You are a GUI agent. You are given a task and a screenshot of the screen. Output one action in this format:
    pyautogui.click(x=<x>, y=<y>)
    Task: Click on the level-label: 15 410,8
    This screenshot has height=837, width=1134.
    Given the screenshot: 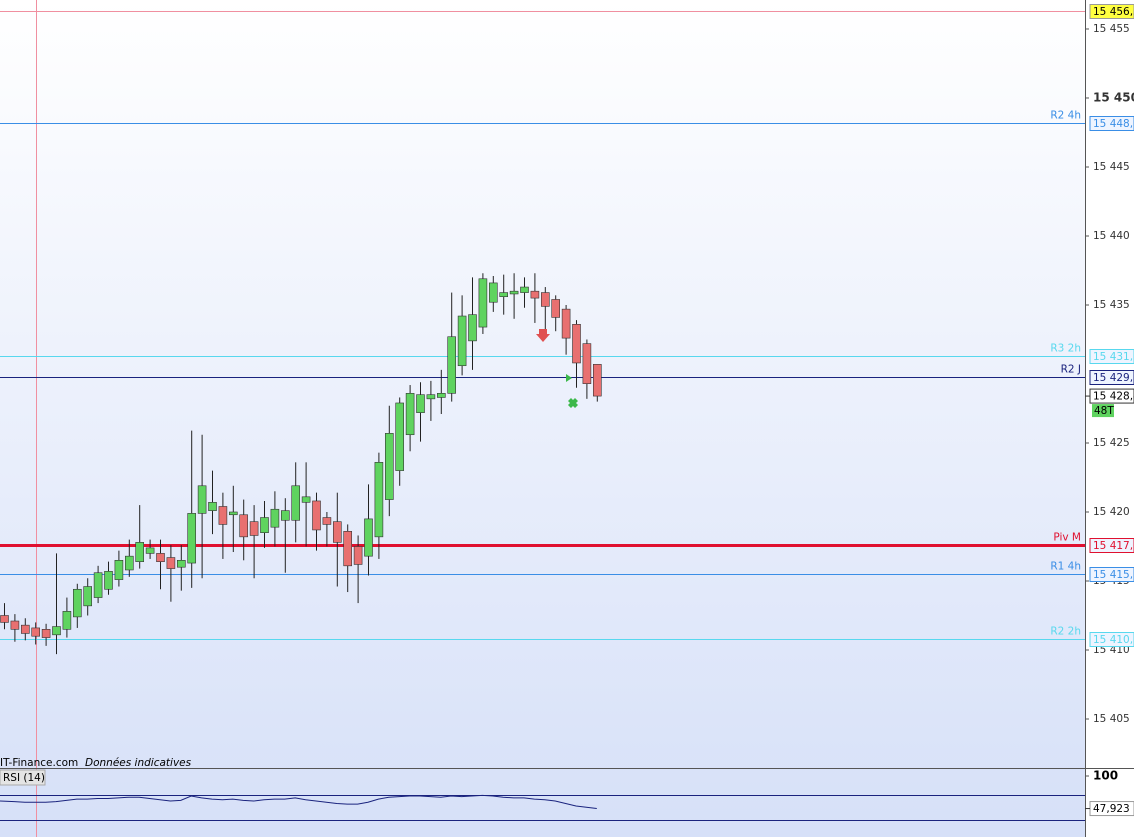 What is the action you would take?
    pyautogui.click(x=1113, y=640)
    